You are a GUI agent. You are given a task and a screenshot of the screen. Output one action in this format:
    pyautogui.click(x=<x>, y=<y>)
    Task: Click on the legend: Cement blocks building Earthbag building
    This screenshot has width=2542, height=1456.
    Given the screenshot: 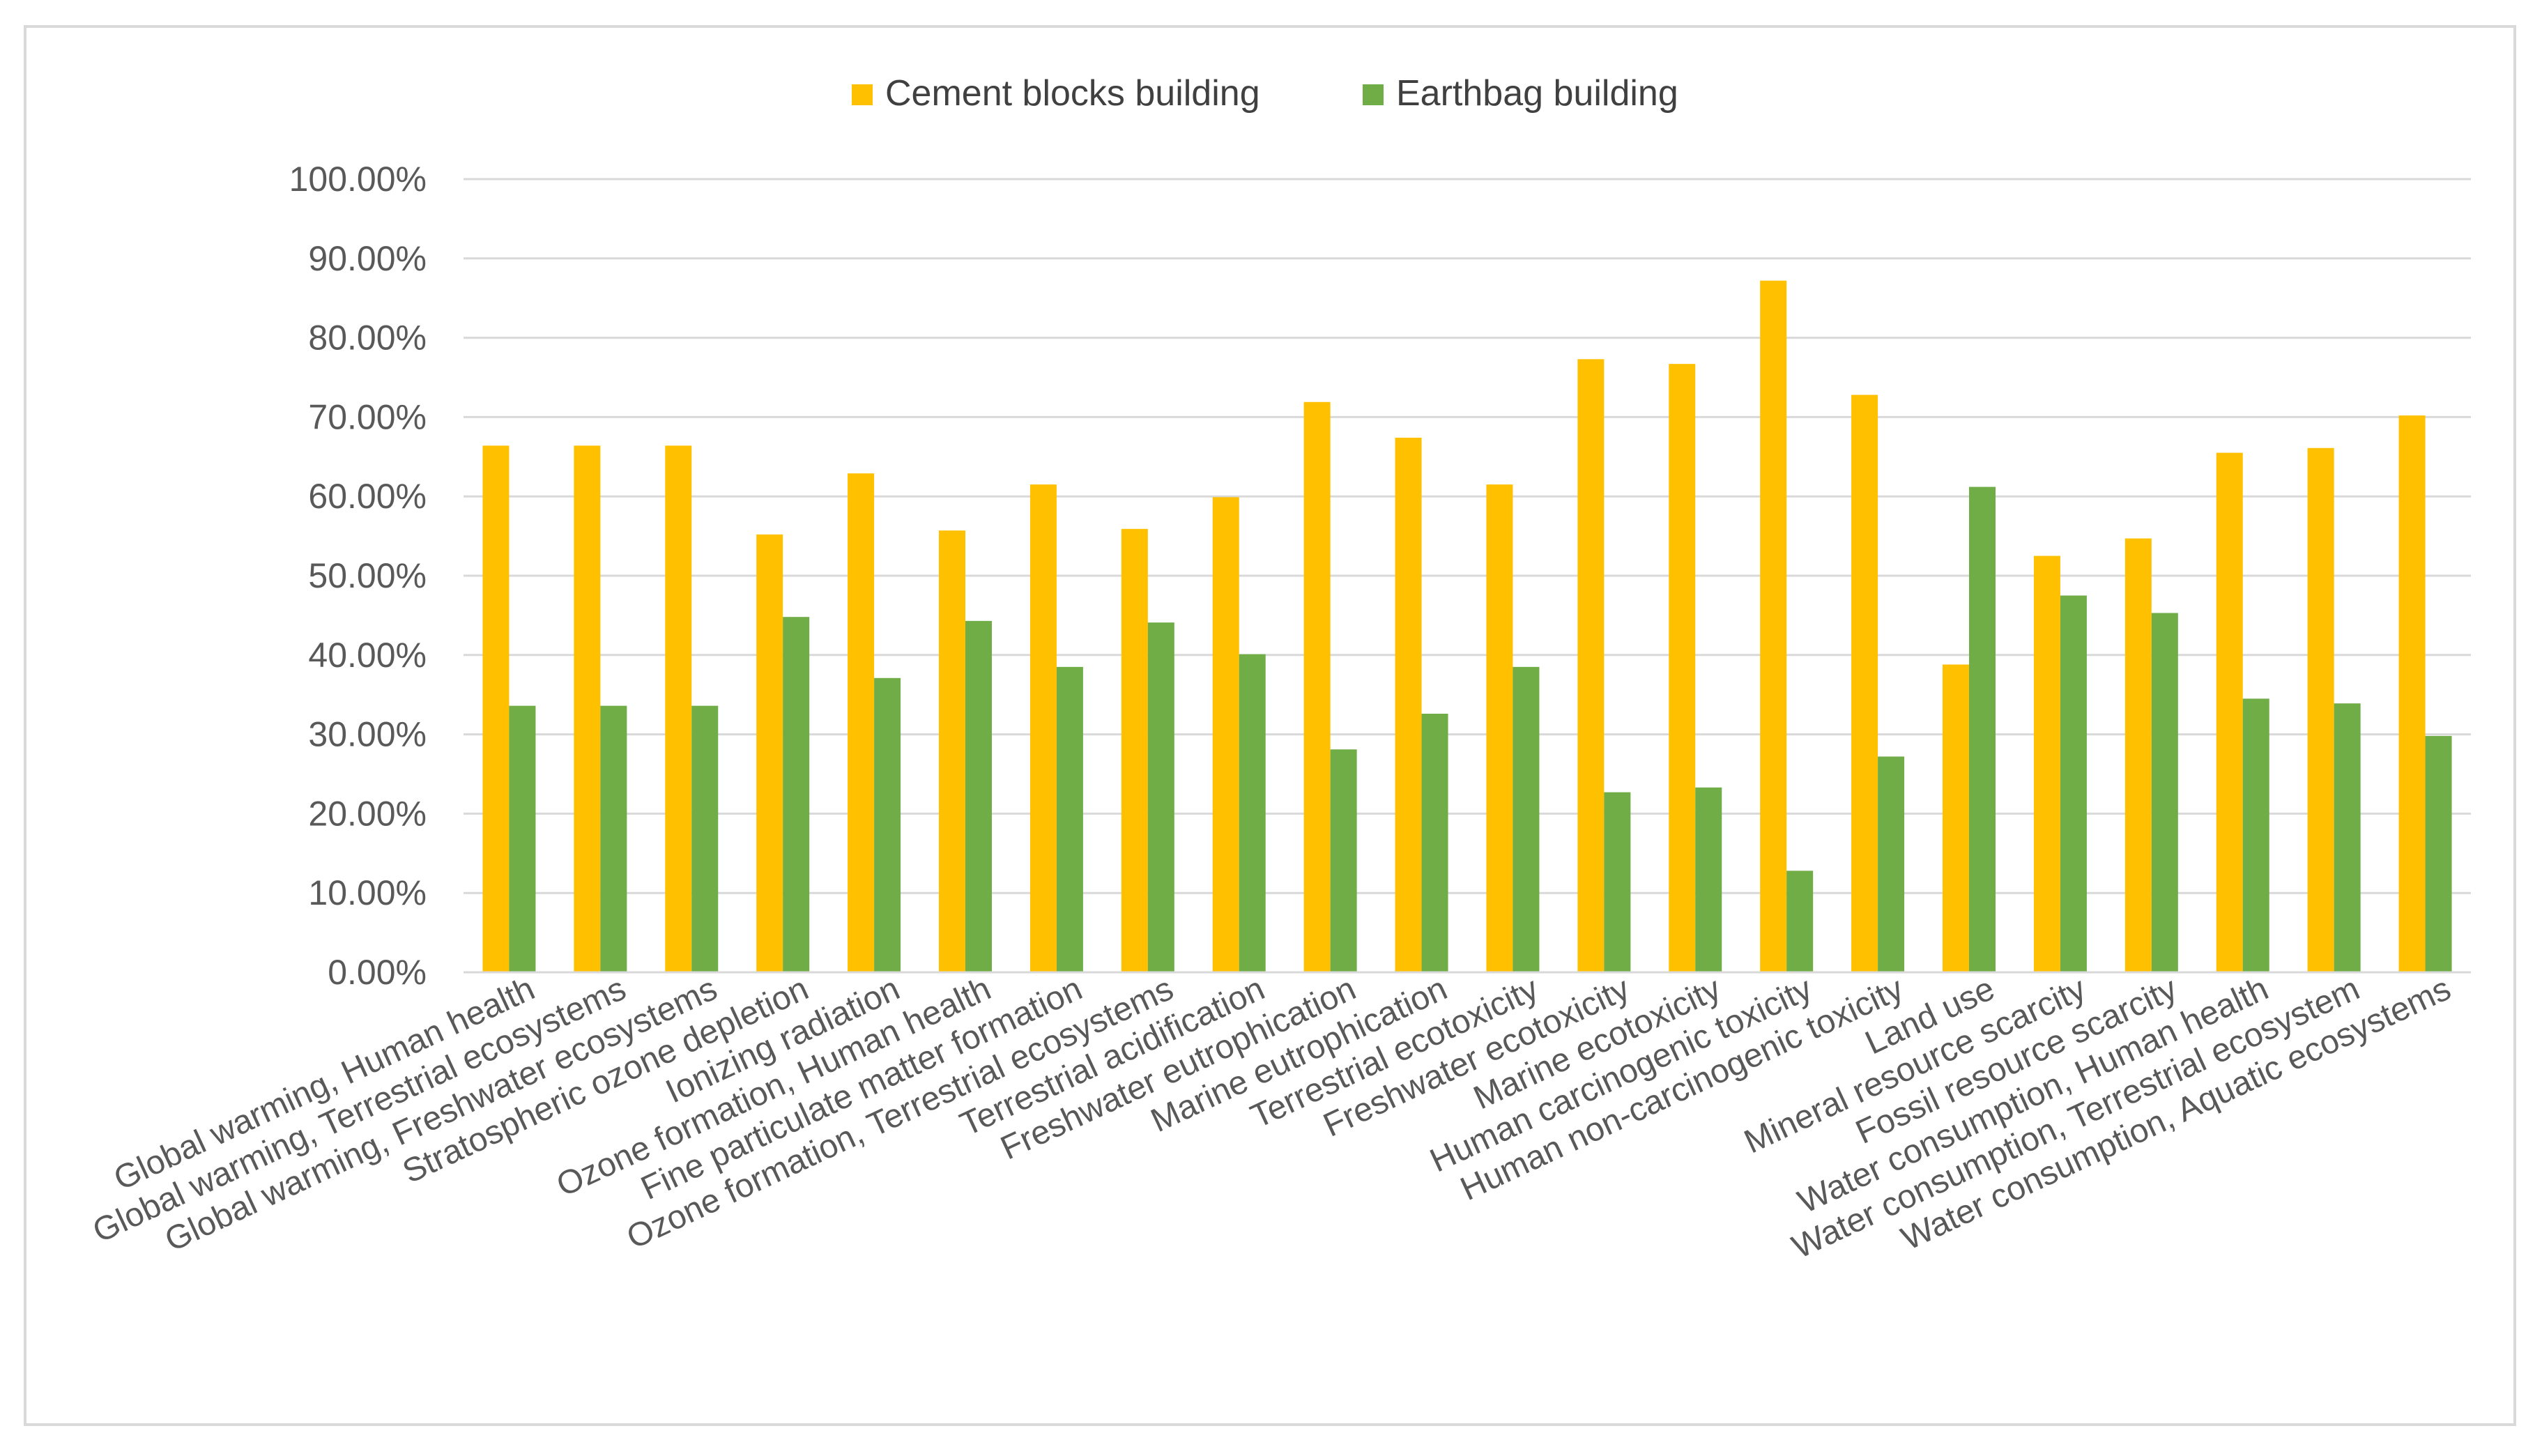 What is the action you would take?
    pyautogui.click(x=1265, y=94)
    